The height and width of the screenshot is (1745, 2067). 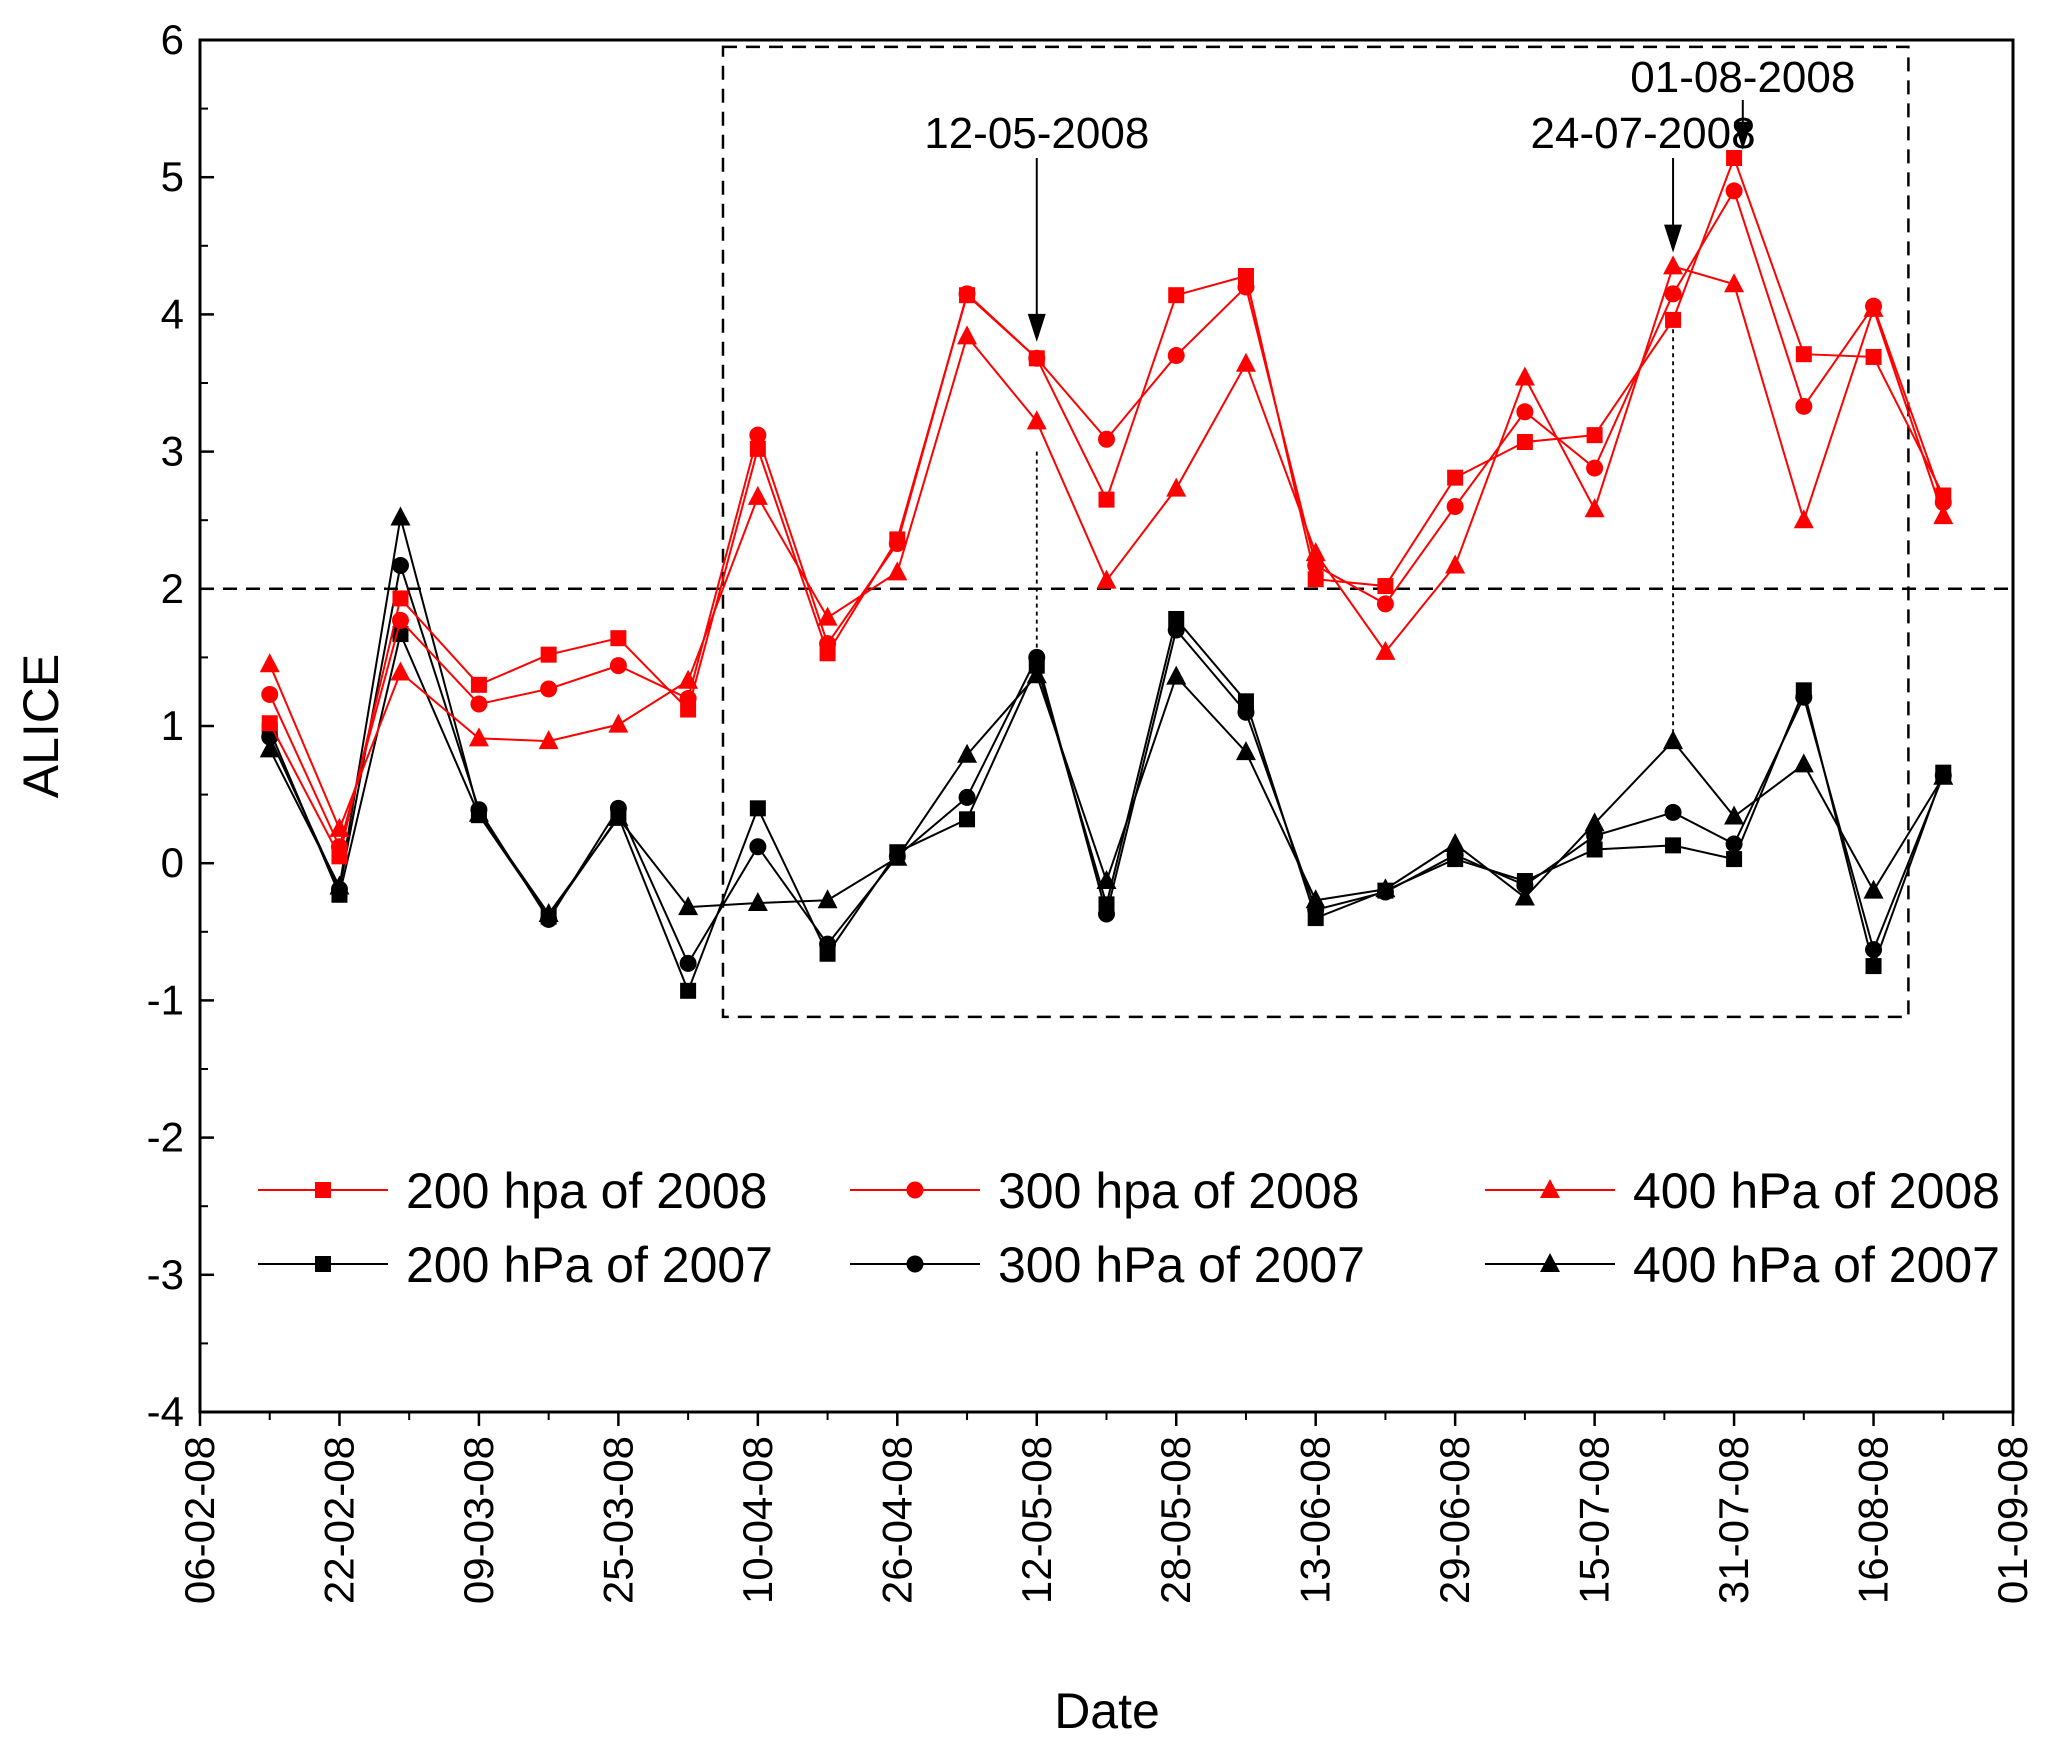 I want to click on annotation-label: 24-07-2008, so click(x=1643, y=133).